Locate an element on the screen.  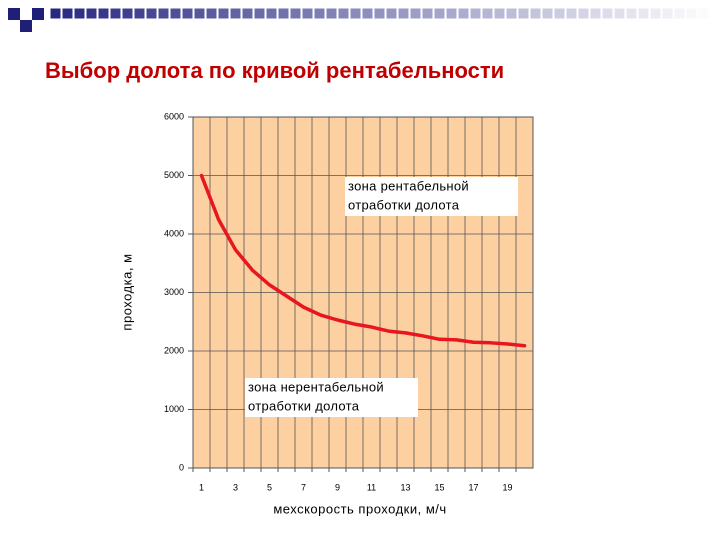
x-tick-label: 9 is located at coordinates (337, 487).